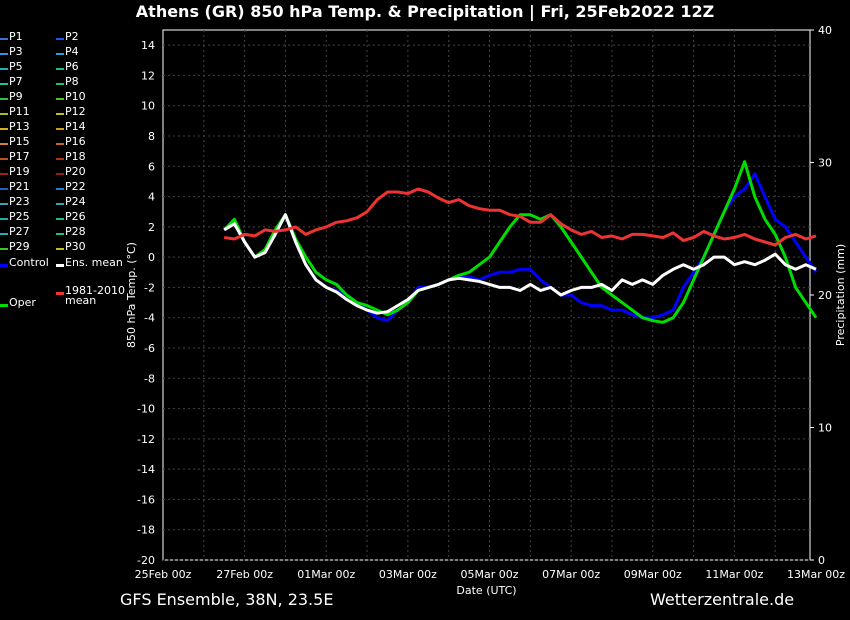 The width and height of the screenshot is (850, 620). I want to click on legend-item-p25: P25, so click(15, 217).